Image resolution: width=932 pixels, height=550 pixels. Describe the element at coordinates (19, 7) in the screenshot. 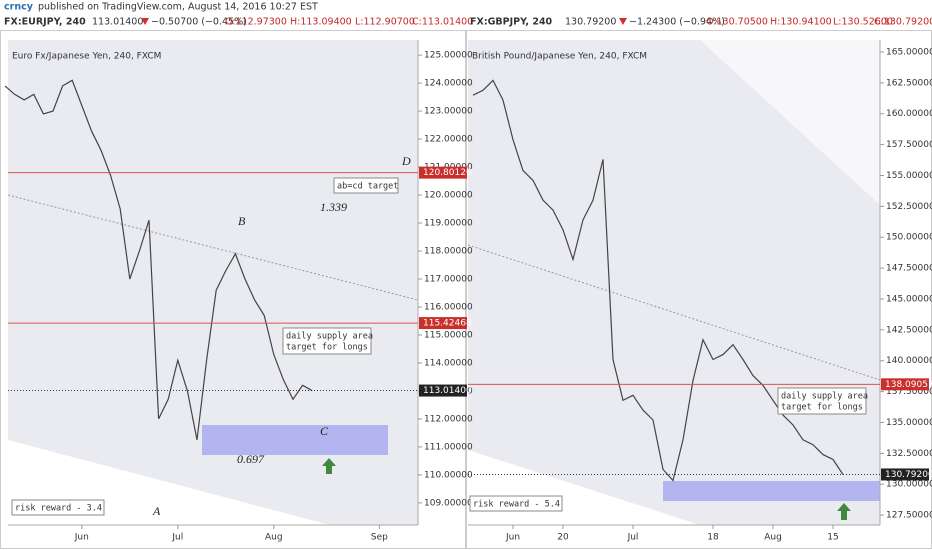

I see `author: crncy` at that location.